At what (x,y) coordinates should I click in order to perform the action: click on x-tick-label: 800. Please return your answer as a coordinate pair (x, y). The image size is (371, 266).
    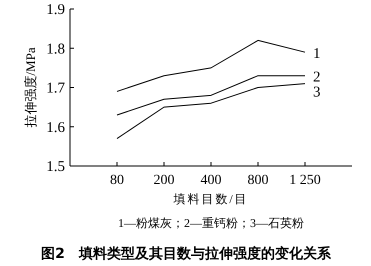
    Looking at the image, I should click on (258, 180).